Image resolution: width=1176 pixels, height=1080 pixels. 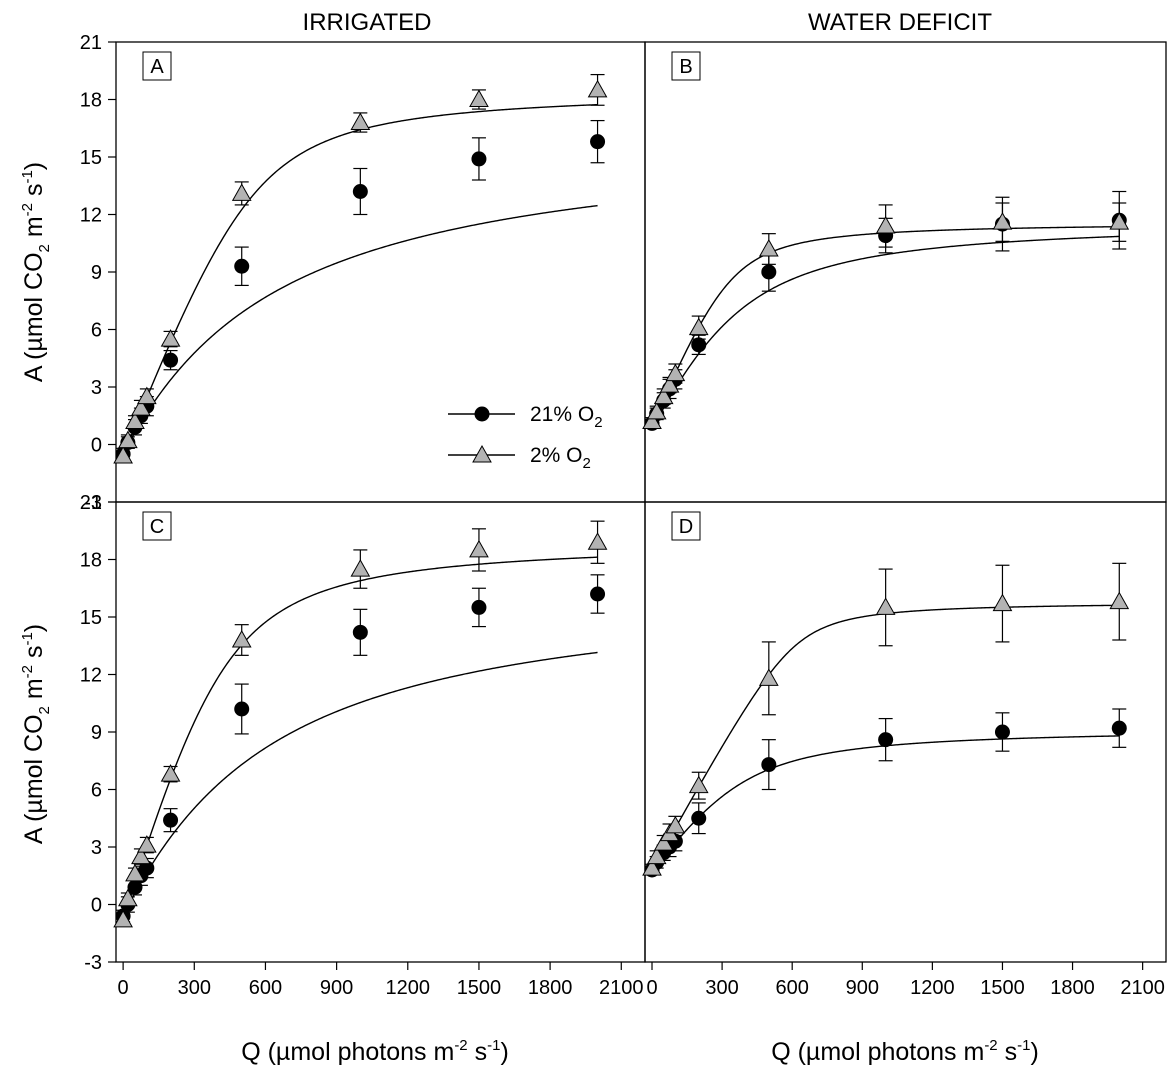 What do you see at coordinates (36, 734) in the screenshot?
I see `y-axis-title-bottom: A (µmol CO2 m-2 s-1)` at bounding box center [36, 734].